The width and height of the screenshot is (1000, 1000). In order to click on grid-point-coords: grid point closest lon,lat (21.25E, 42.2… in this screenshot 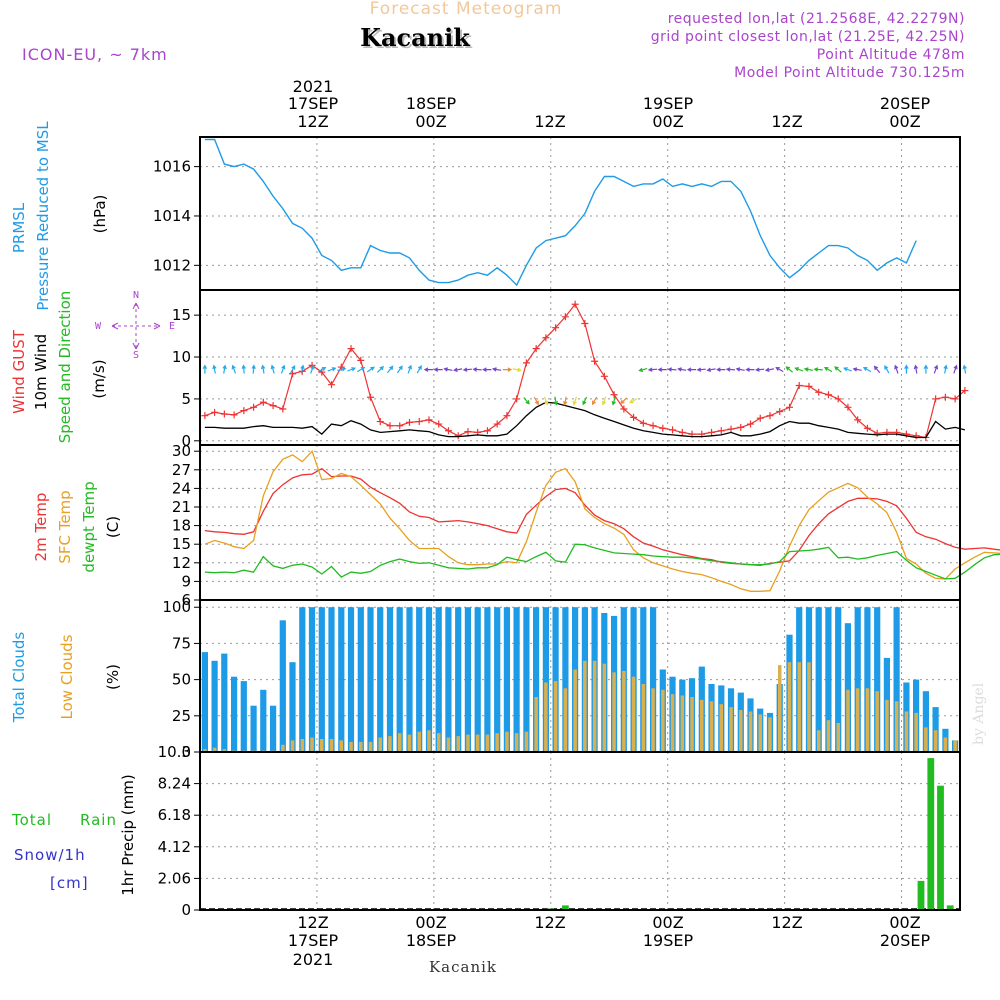, I will do `click(808, 37)`.